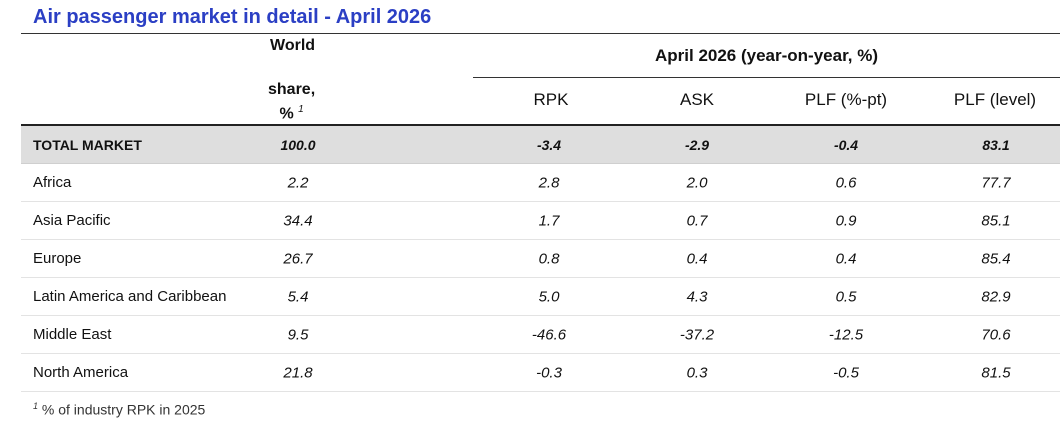 This screenshot has height=439, width=1060. What do you see at coordinates (660, 145) in the screenshot?
I see `row-values: 100.0 -3.4 -2.9 -0.4 83.1` at bounding box center [660, 145].